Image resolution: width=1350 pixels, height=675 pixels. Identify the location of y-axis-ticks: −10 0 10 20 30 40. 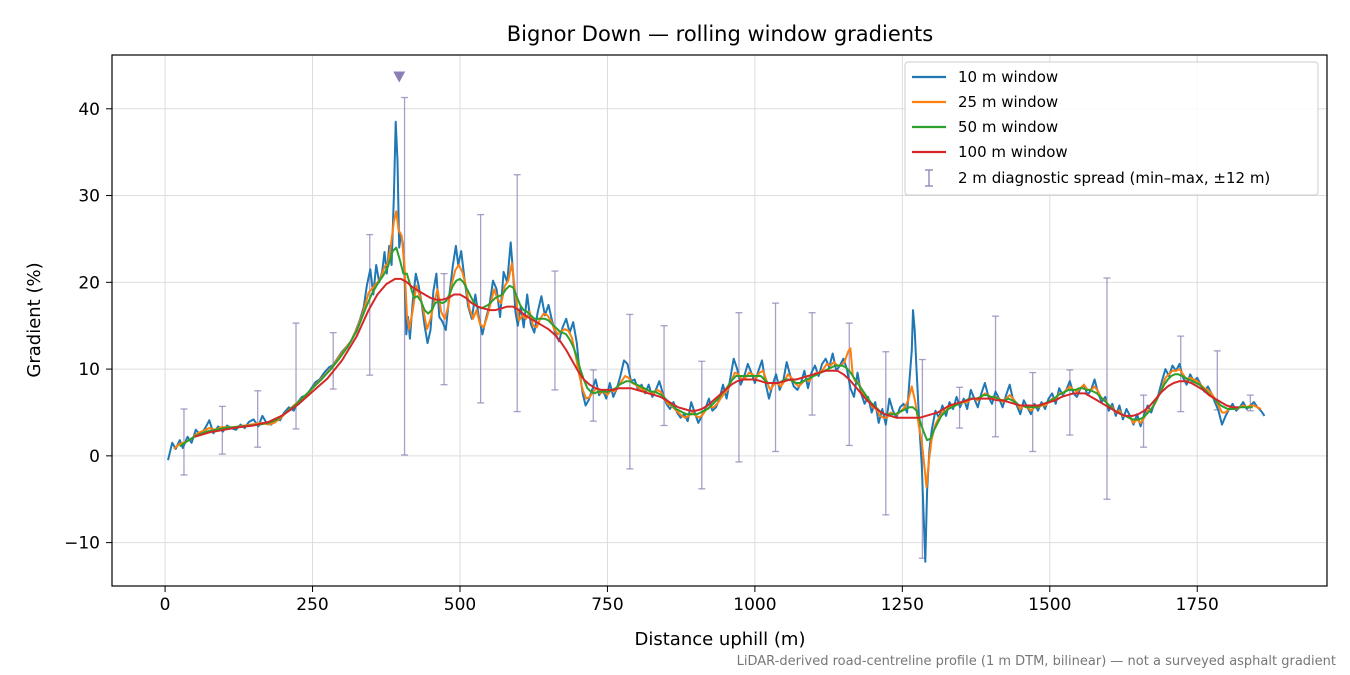
(88, 327).